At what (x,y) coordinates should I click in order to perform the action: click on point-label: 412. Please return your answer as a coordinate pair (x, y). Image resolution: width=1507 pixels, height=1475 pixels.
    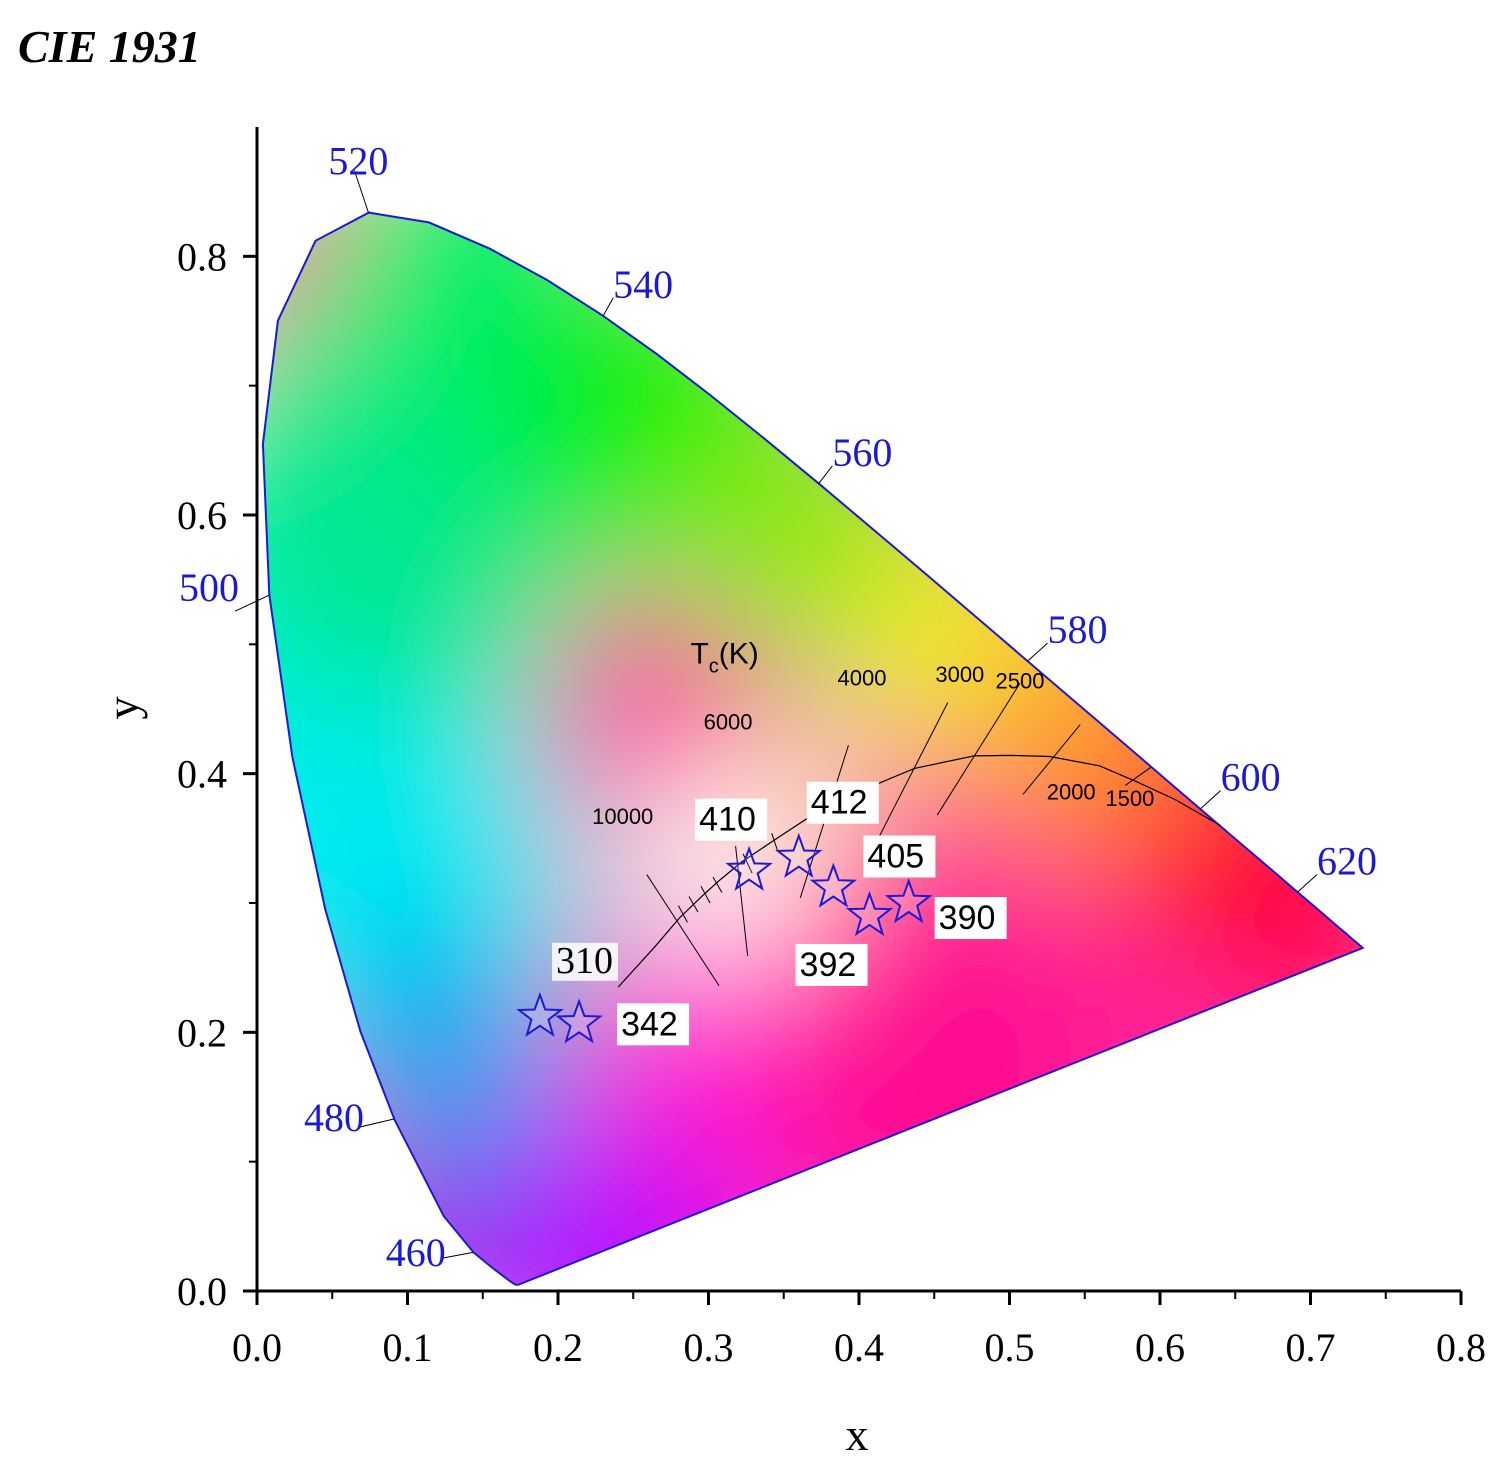
    Looking at the image, I should click on (839, 803).